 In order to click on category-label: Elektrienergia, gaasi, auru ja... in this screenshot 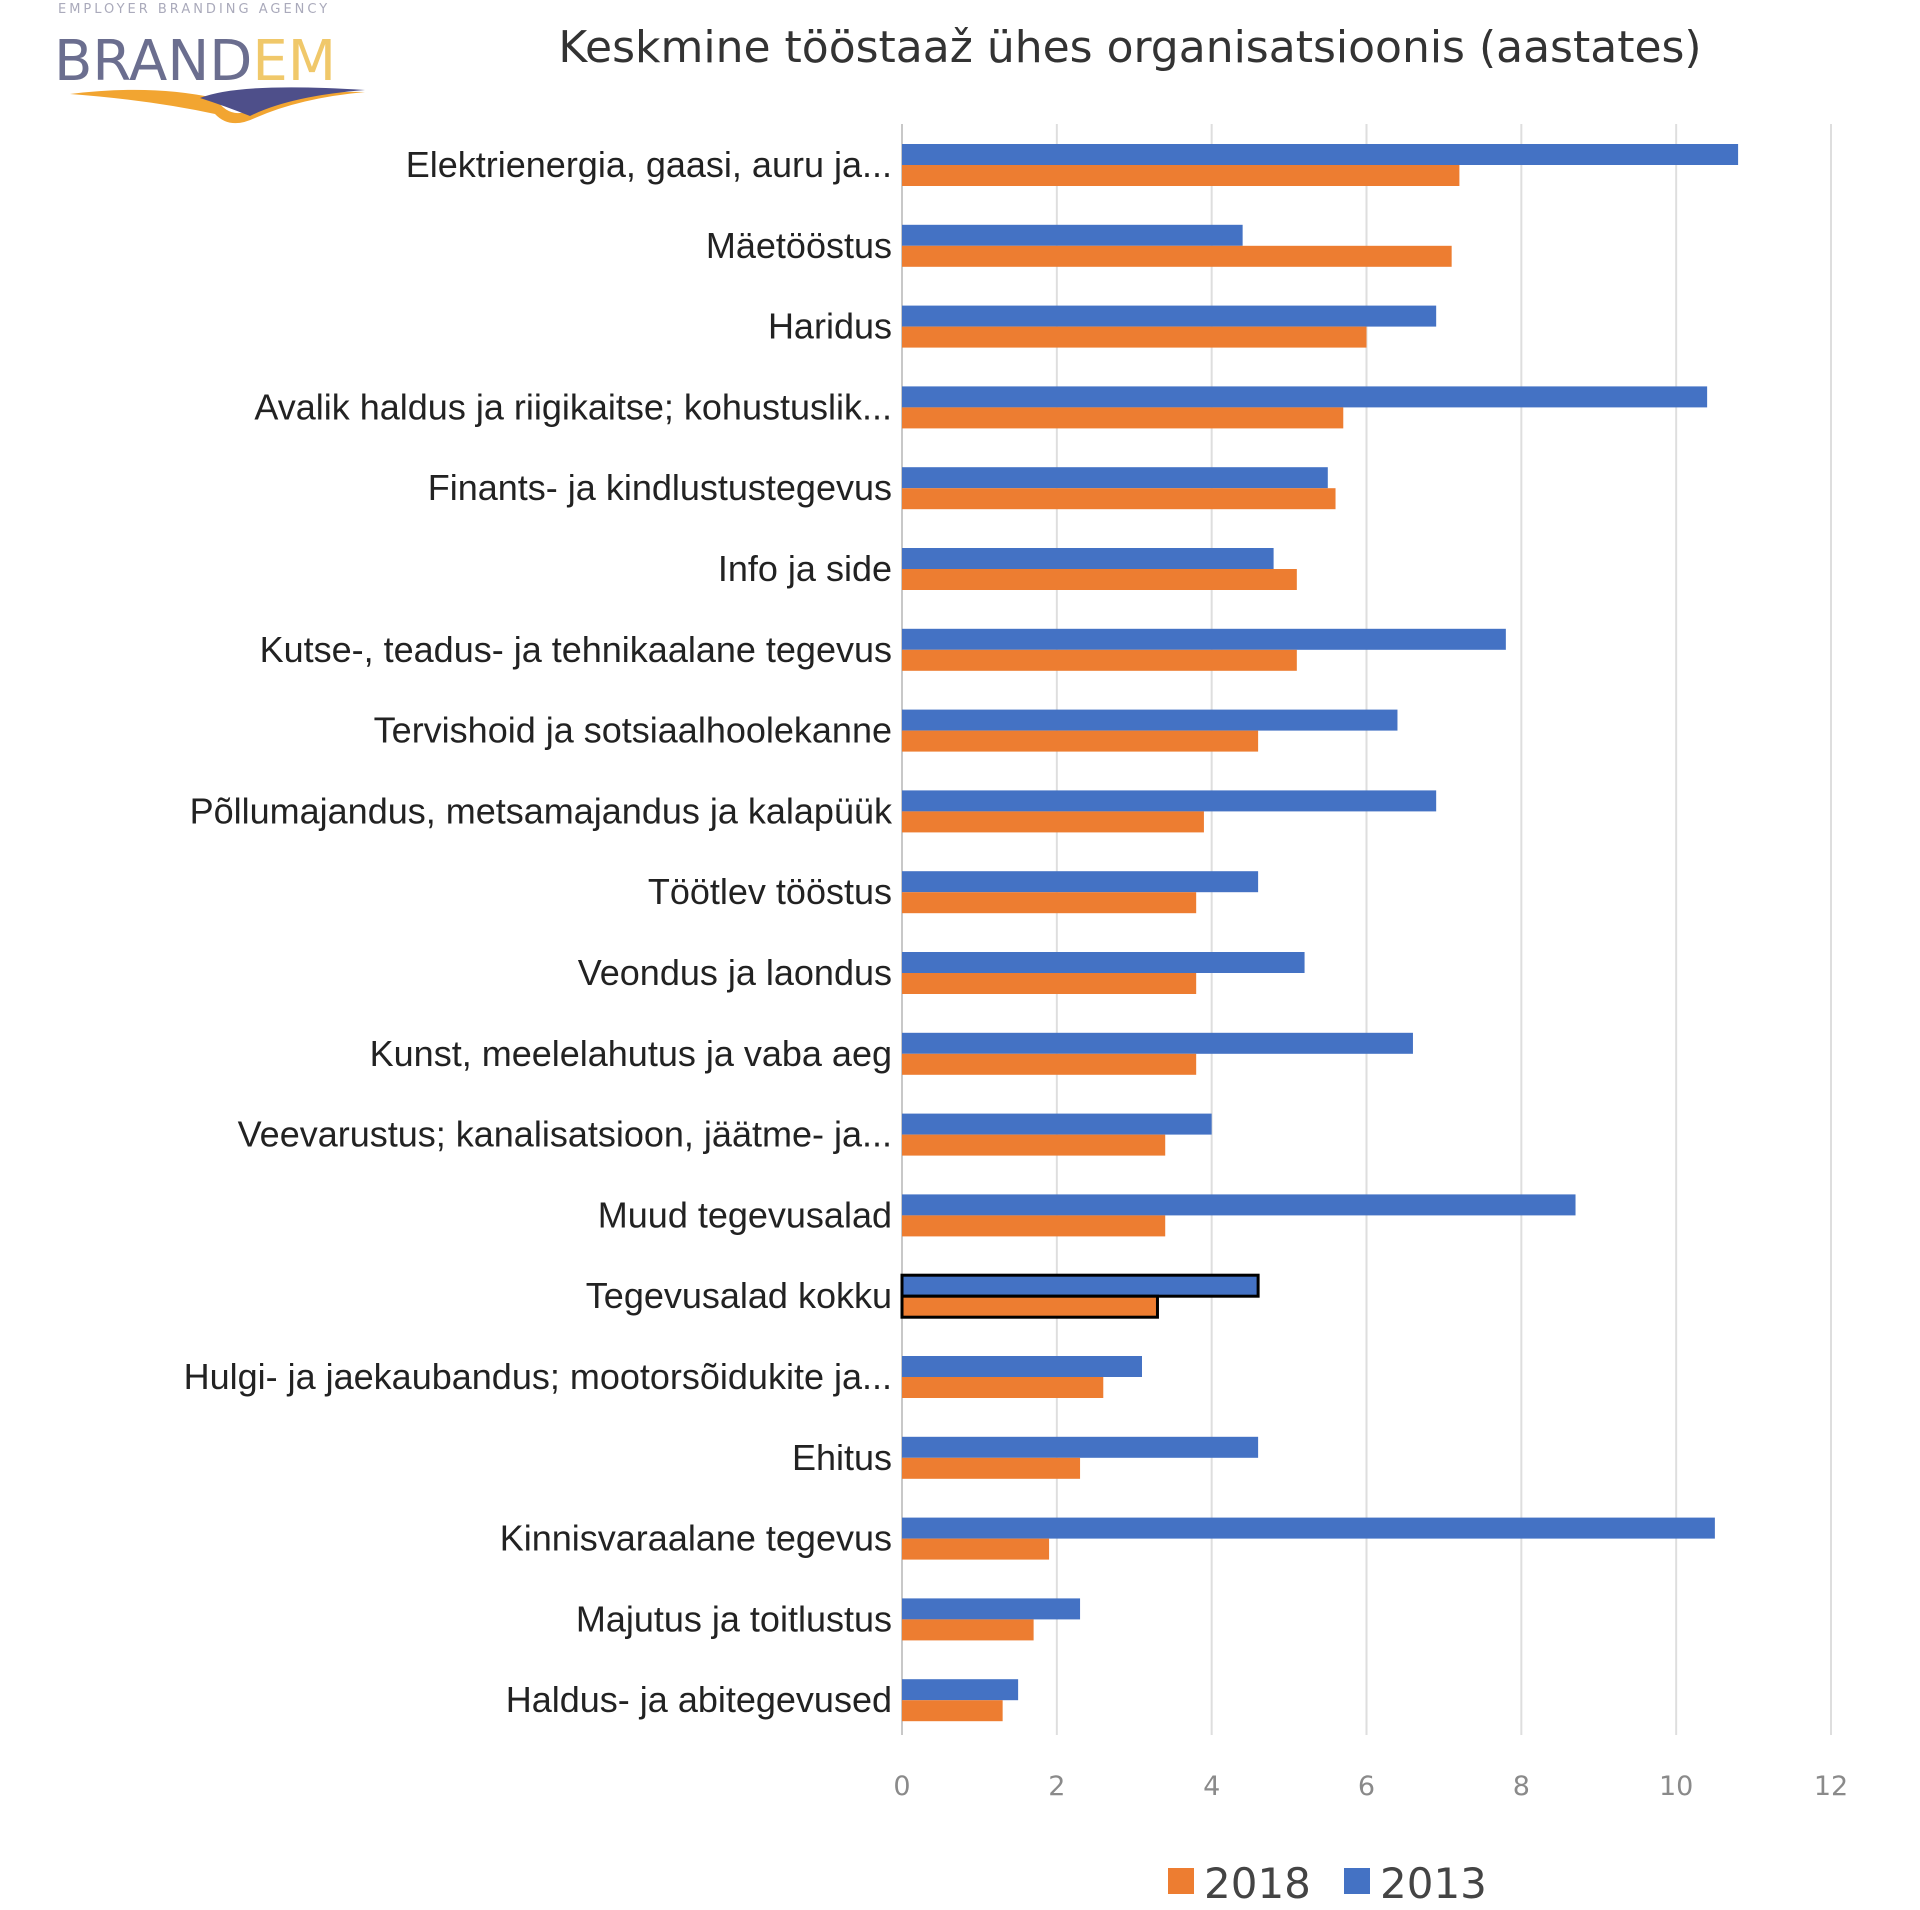, I will do `click(649, 164)`.